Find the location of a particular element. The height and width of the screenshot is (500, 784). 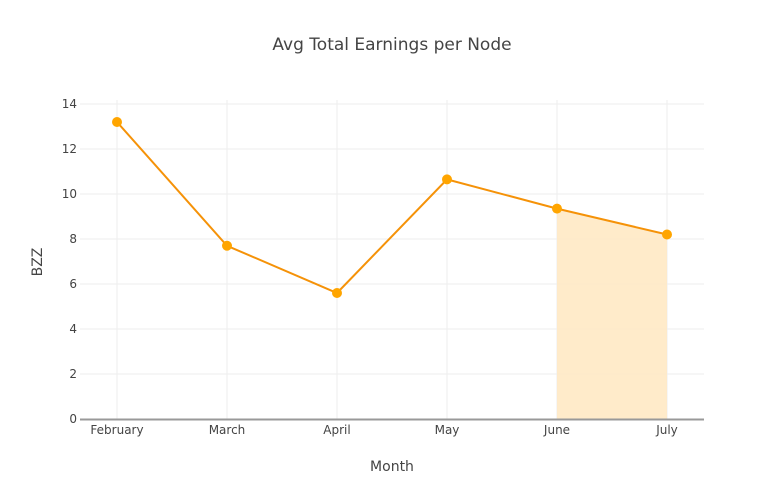

y-axis-ticks: 0 2 4 6 8 10 12 14 is located at coordinates (69, 261).